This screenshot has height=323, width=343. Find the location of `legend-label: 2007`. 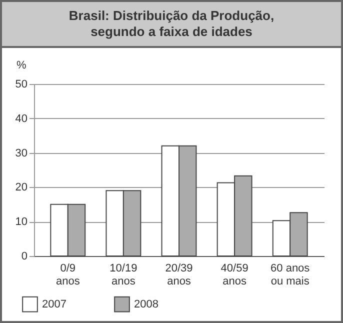

legend-label: 2007 is located at coordinates (54, 304).